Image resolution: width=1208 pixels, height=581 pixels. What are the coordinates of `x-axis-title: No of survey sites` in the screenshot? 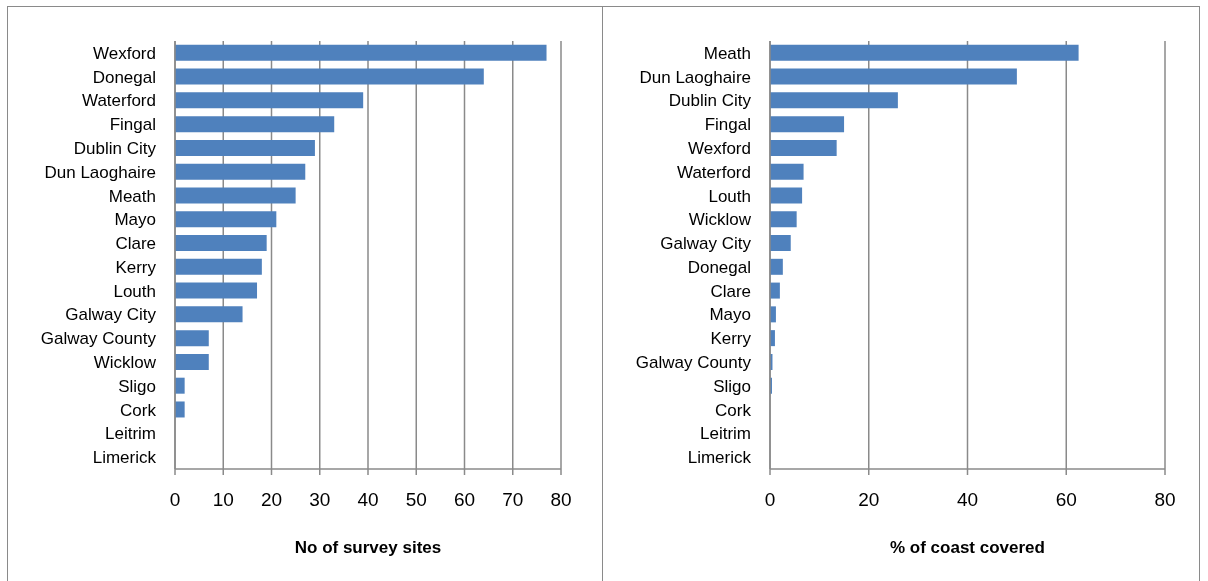 It's located at (368, 547).